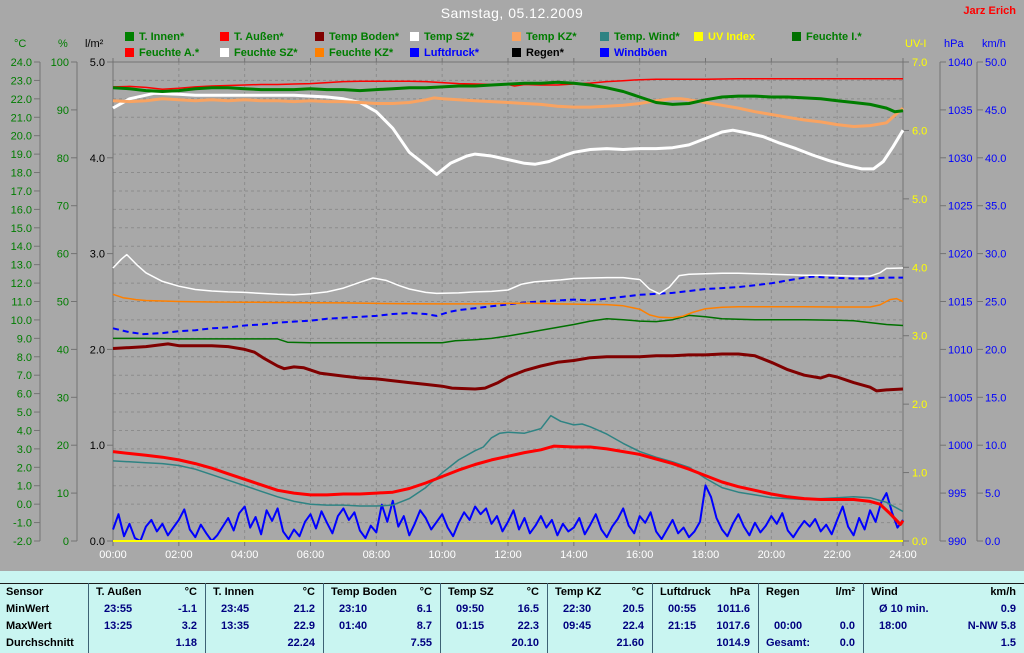  Describe the element at coordinates (995, 63) in the screenshot. I see `y-axis-label: 50.0` at that location.